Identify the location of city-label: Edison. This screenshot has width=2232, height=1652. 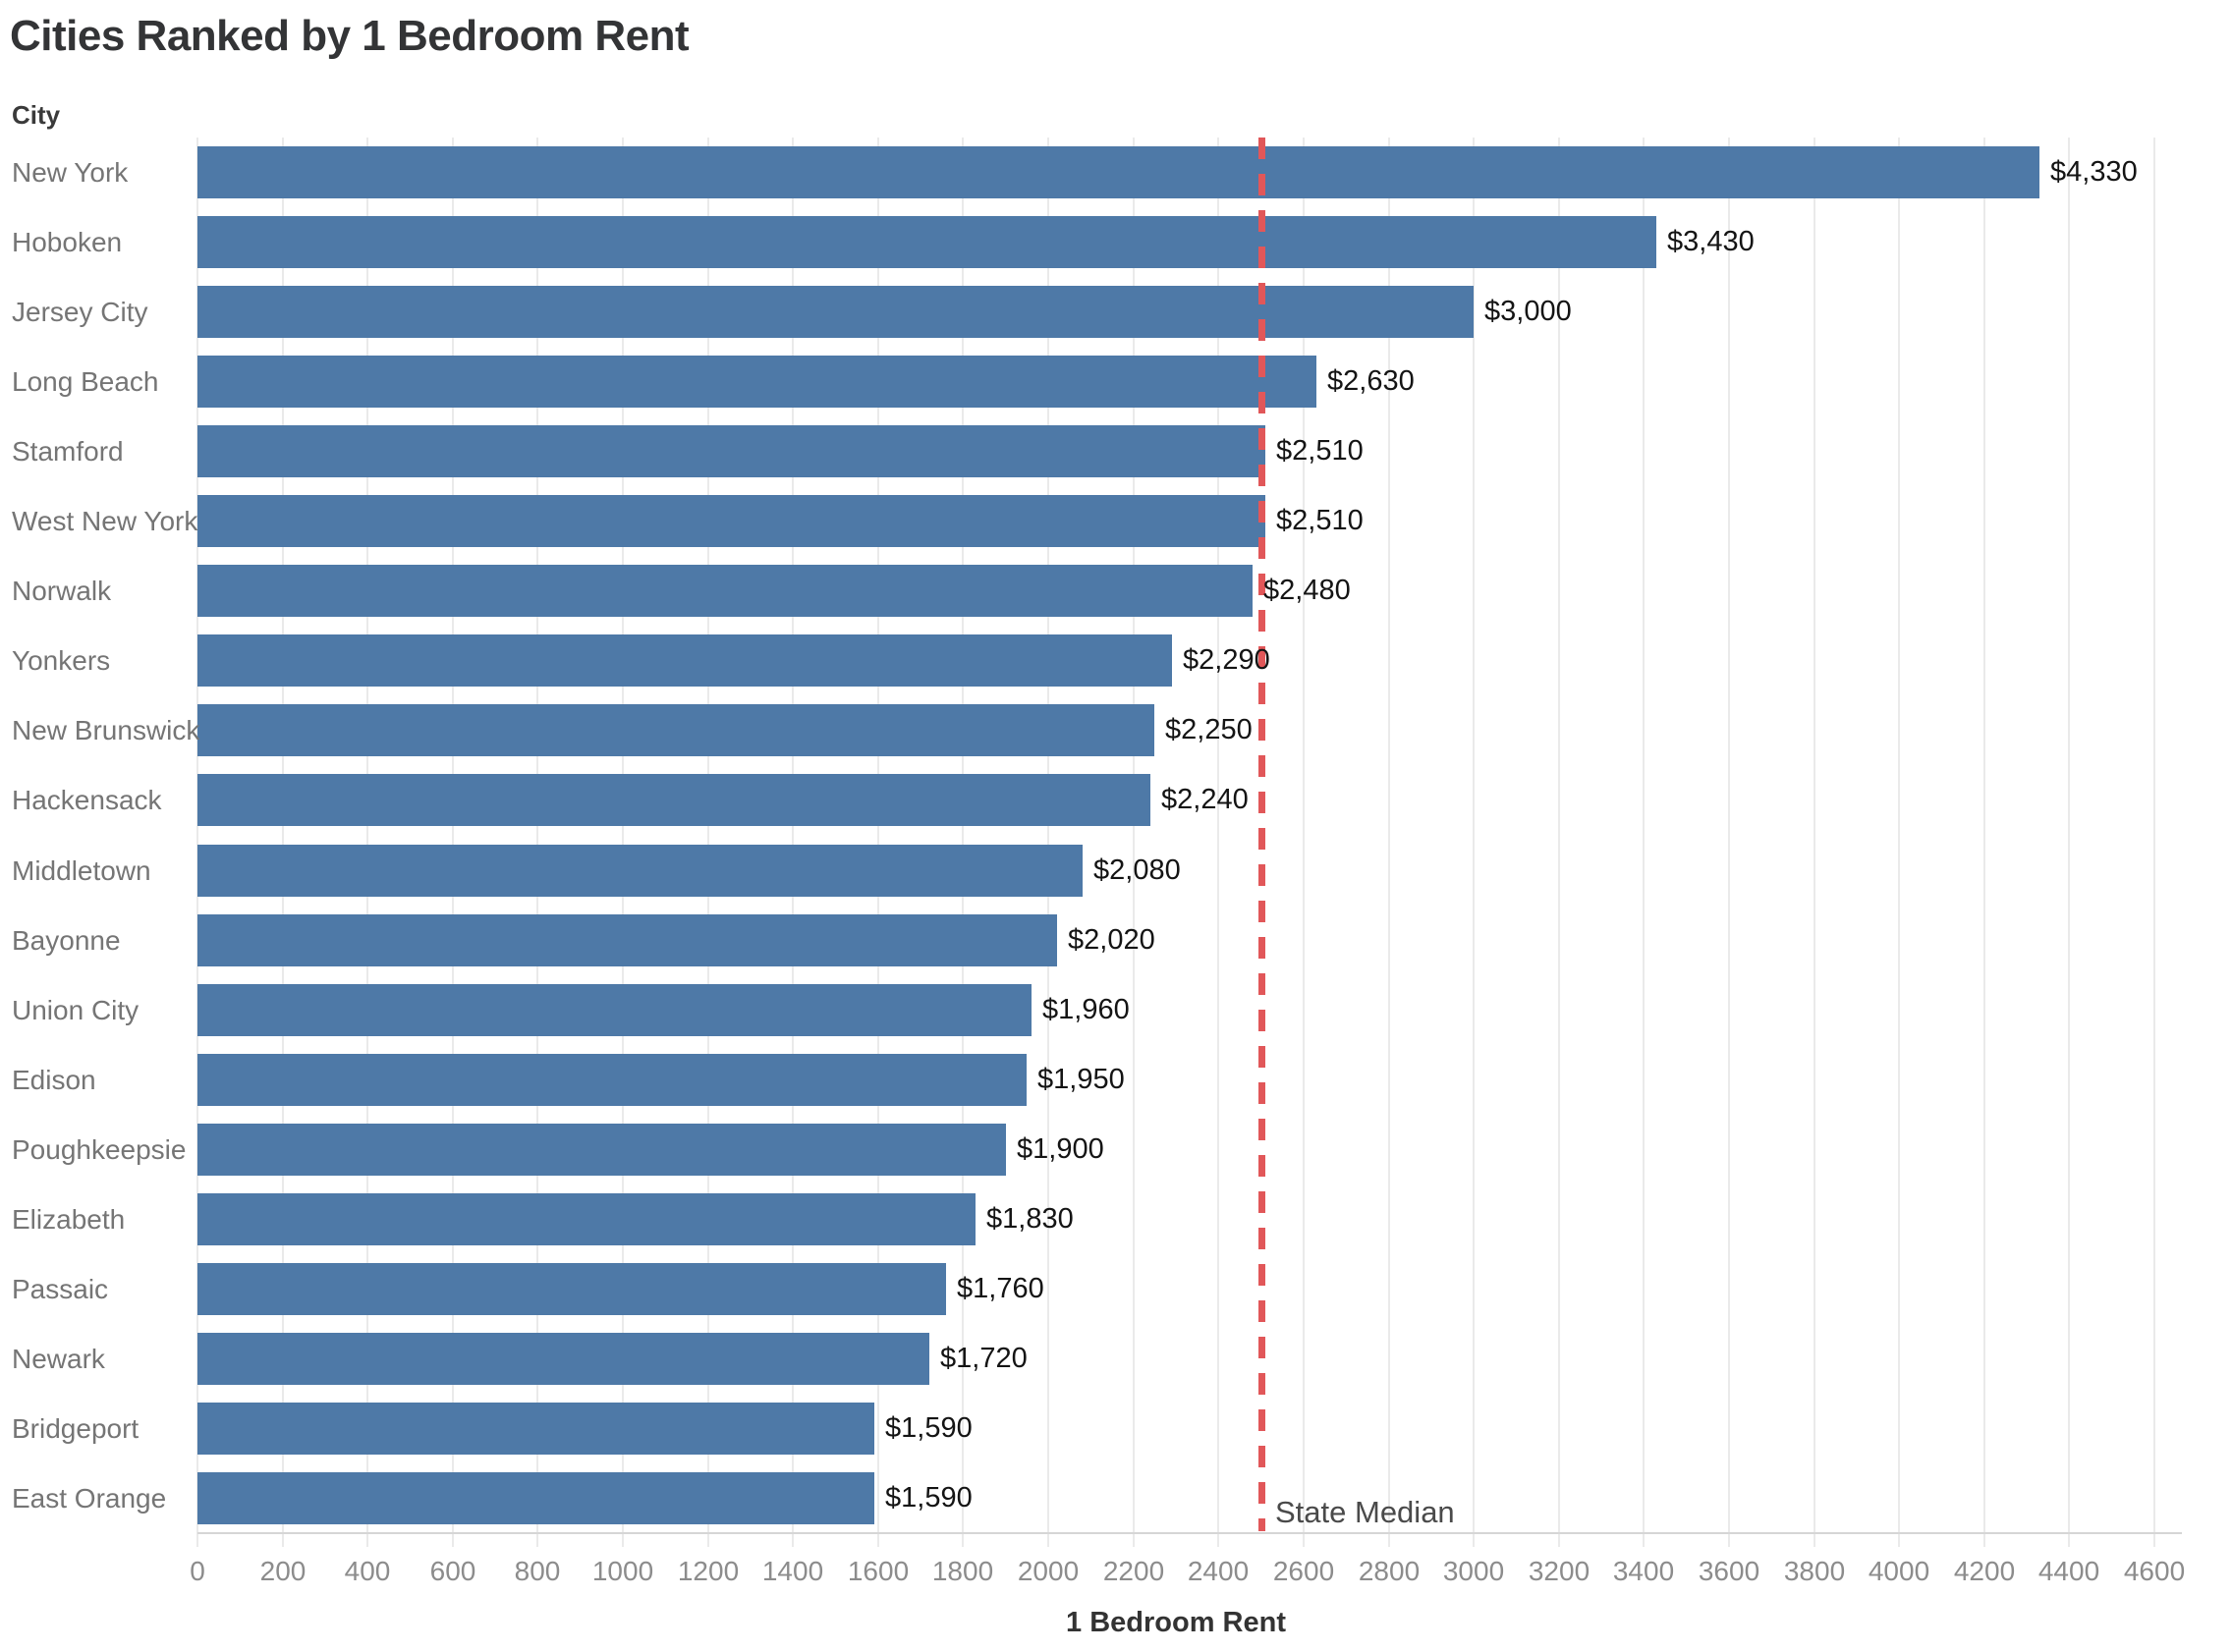
(54, 1079).